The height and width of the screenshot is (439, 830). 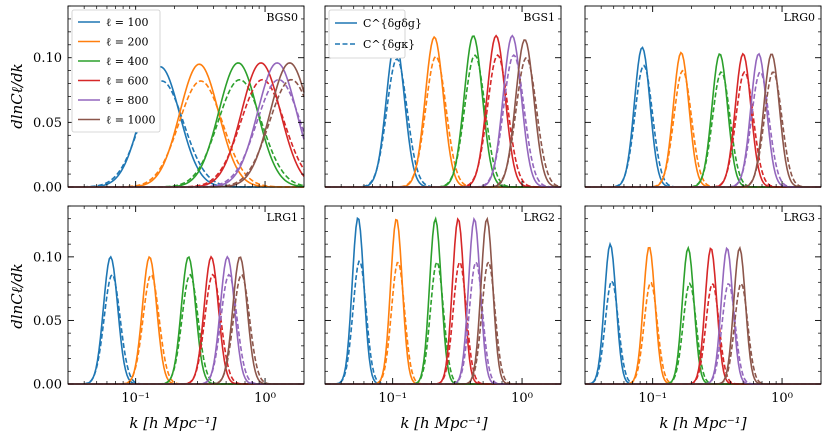 What do you see at coordinates (392, 23) in the screenshot?
I see `legend-label-solid: C^{δgδg}` at bounding box center [392, 23].